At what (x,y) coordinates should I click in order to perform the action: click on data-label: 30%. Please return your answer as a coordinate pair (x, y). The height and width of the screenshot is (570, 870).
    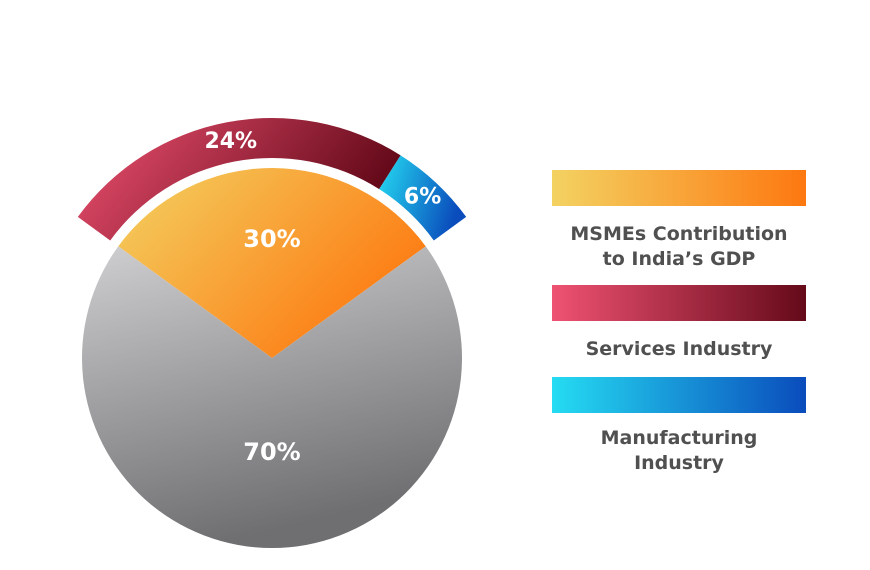
    Looking at the image, I should click on (271, 239).